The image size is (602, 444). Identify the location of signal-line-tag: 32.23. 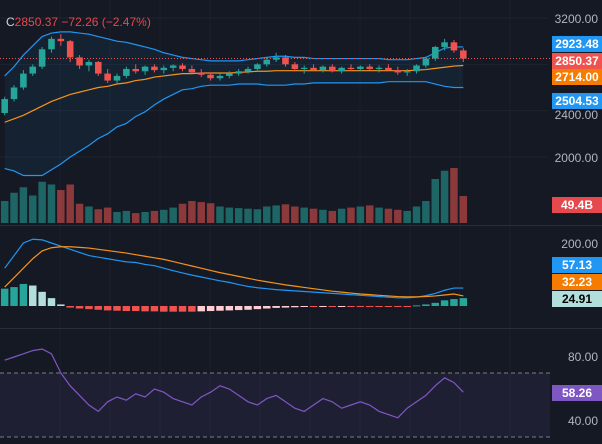
(577, 282).